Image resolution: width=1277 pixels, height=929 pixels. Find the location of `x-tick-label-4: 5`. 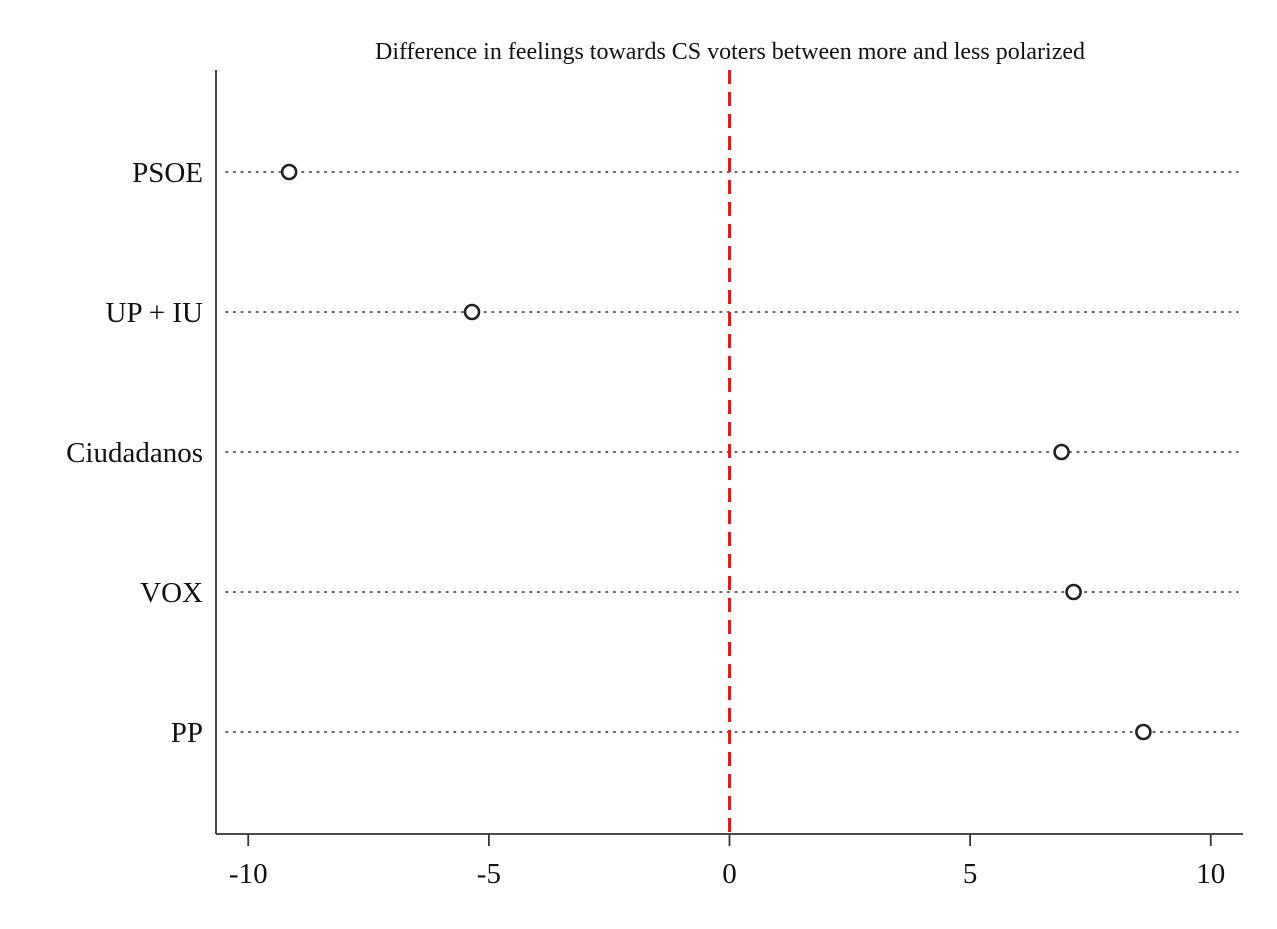

x-tick-label-4: 5 is located at coordinates (970, 874).